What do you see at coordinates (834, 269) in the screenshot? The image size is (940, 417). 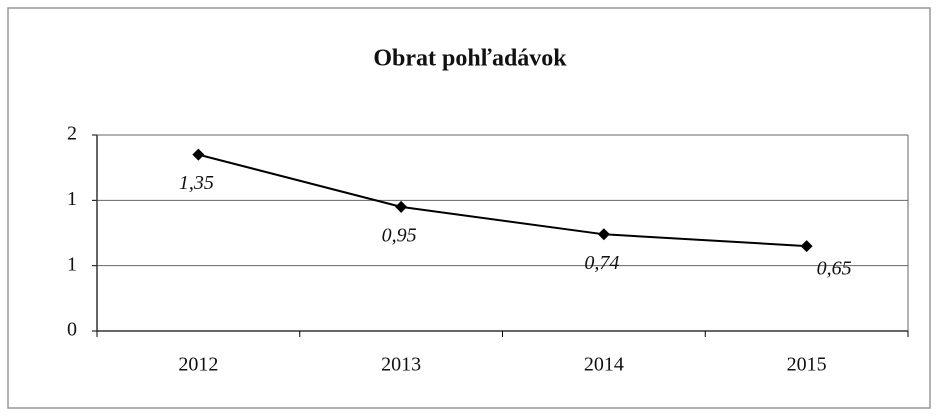 I see `data-label: 0,65` at bounding box center [834, 269].